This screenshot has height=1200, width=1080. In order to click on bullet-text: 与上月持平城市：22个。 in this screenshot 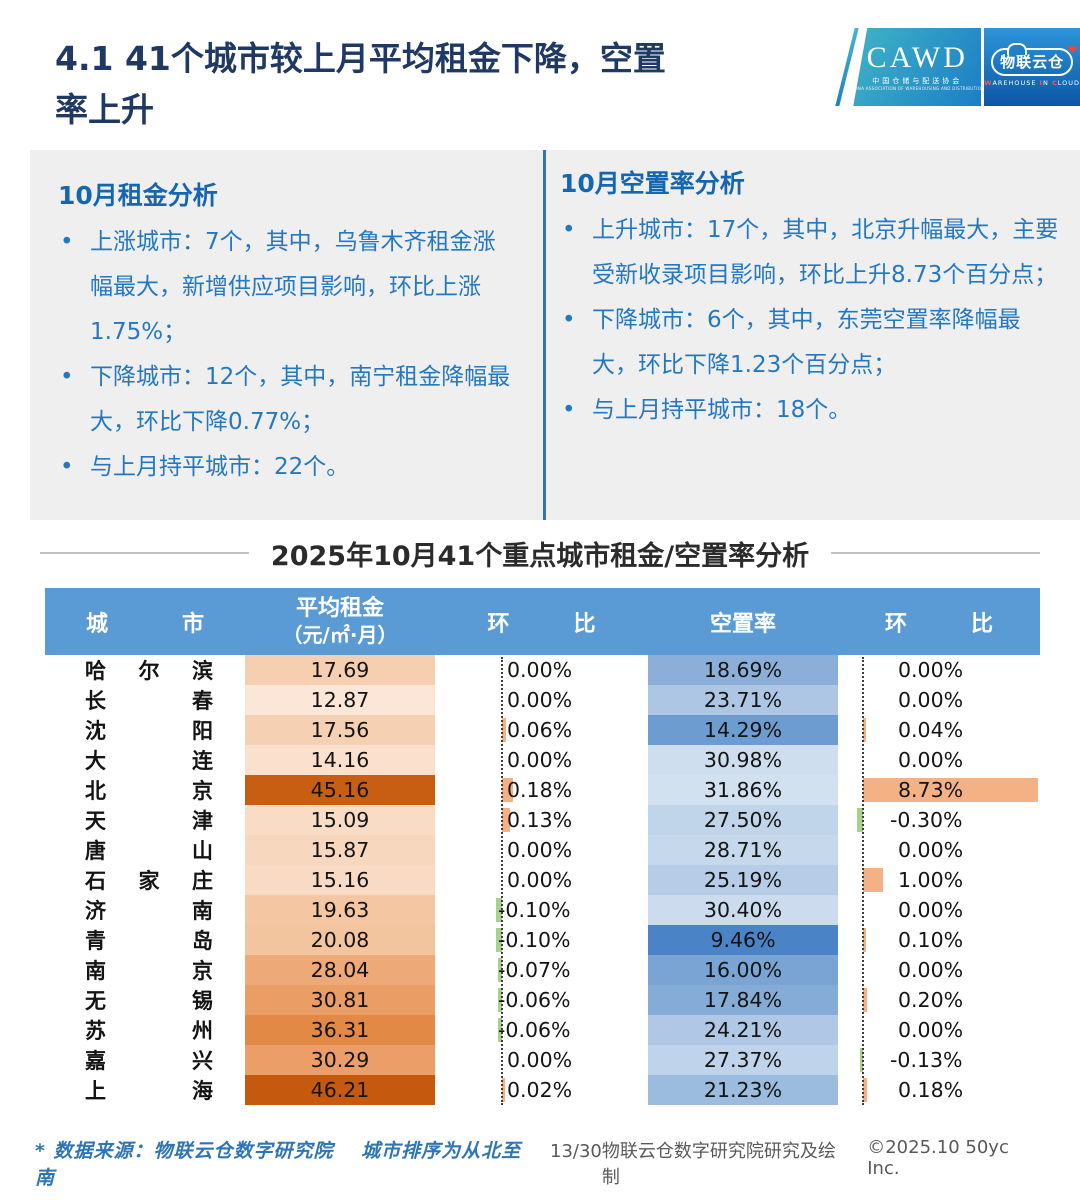, I will do `click(220, 467)`.